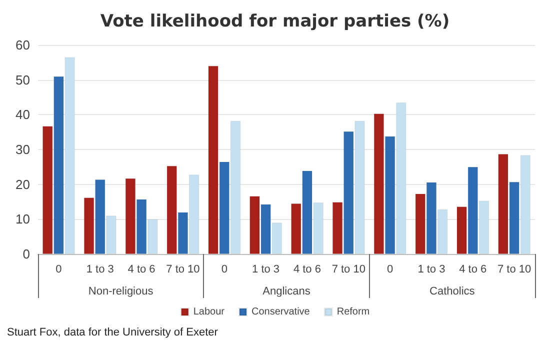  Describe the element at coordinates (286, 292) in the screenshot. I see `text: Anglicans` at that location.